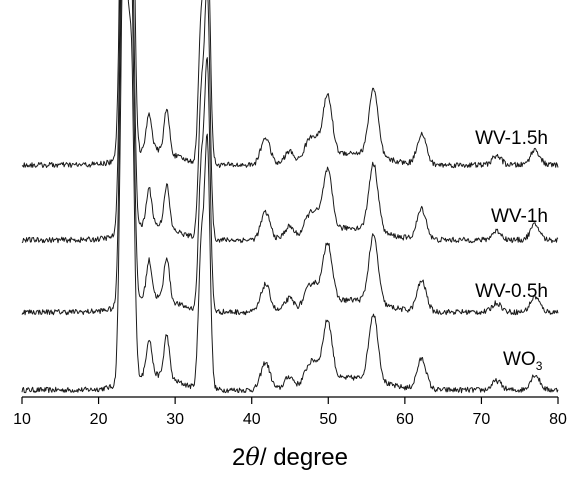 Image resolution: width=575 pixels, height=480 pixels. What do you see at coordinates (238, 457) in the screenshot?
I see `x-axis-title-prefix: 2` at bounding box center [238, 457].